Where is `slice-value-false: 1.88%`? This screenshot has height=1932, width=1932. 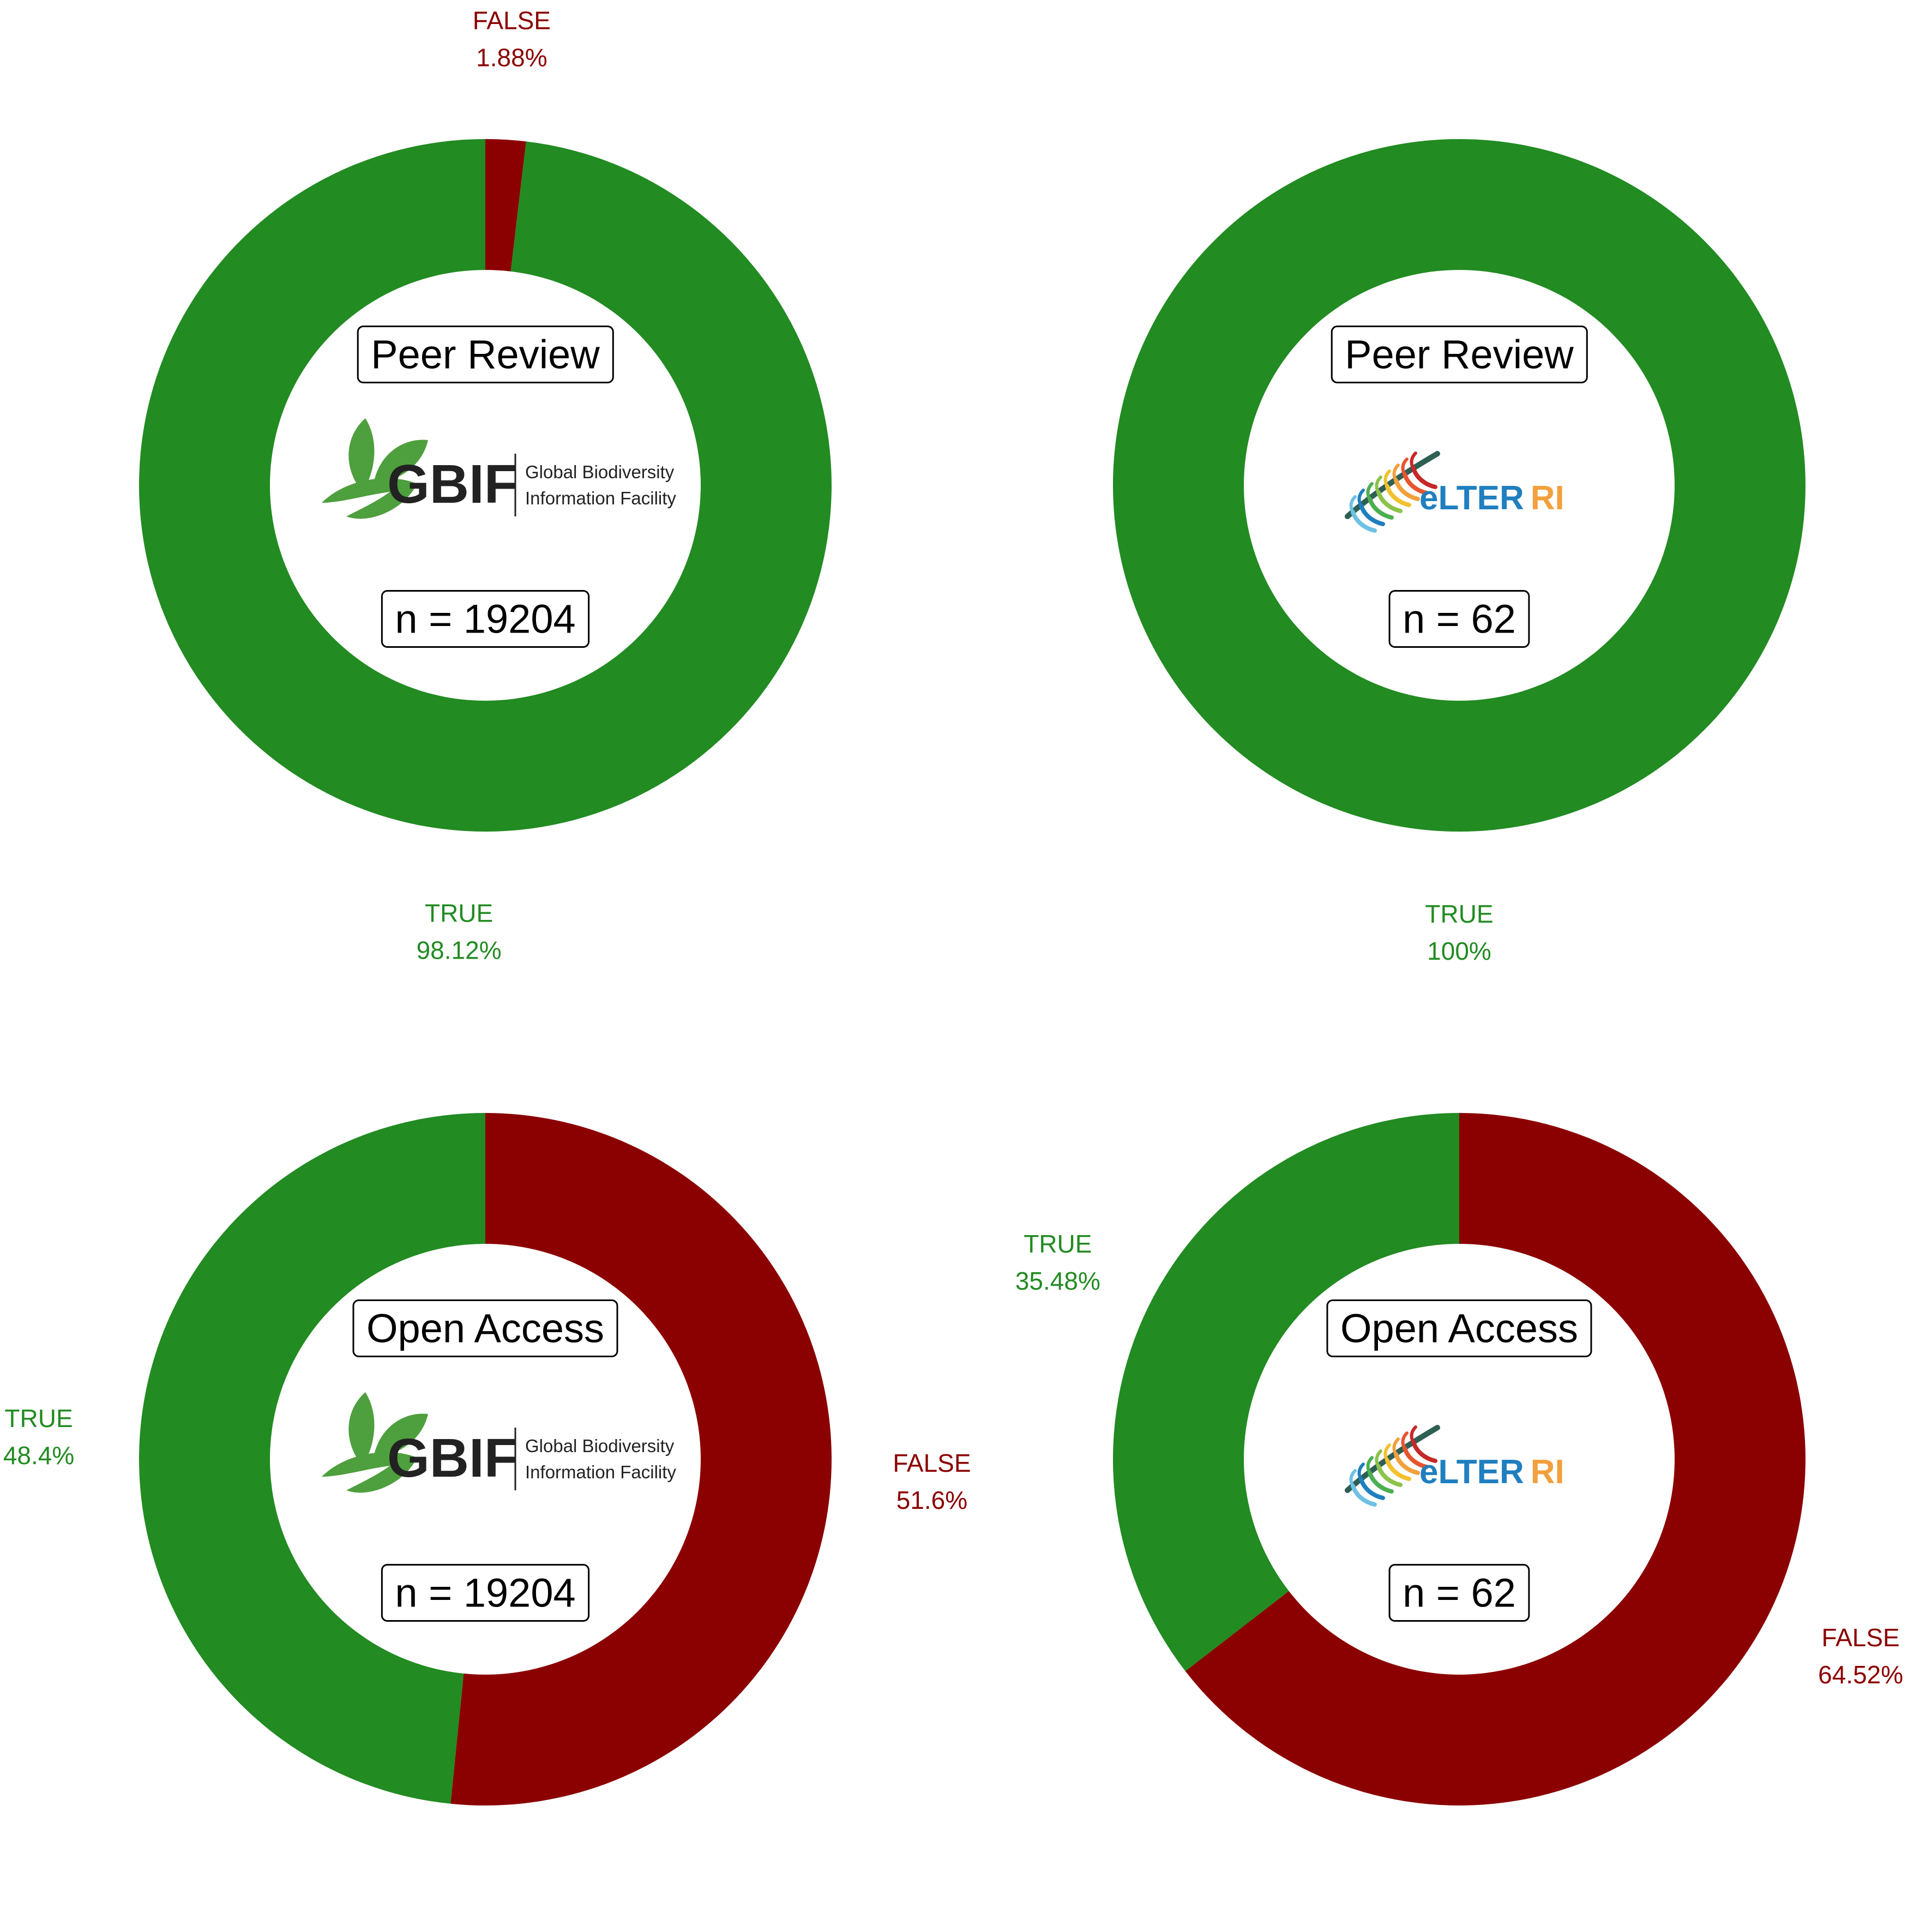 slice-value-false: 1.88% is located at coordinates (511, 57).